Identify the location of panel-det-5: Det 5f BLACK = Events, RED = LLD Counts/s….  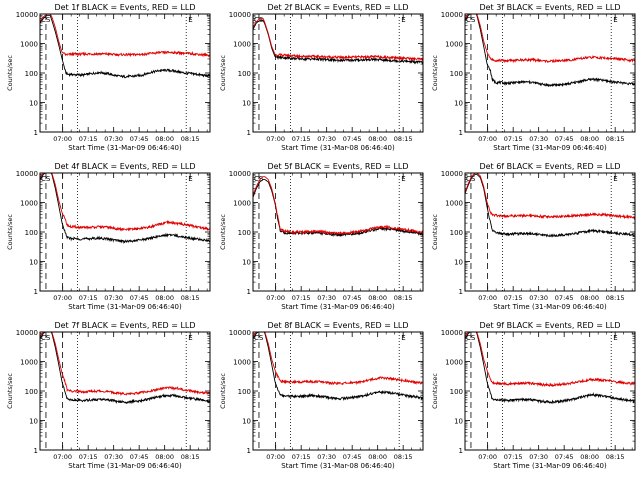
(321, 236).